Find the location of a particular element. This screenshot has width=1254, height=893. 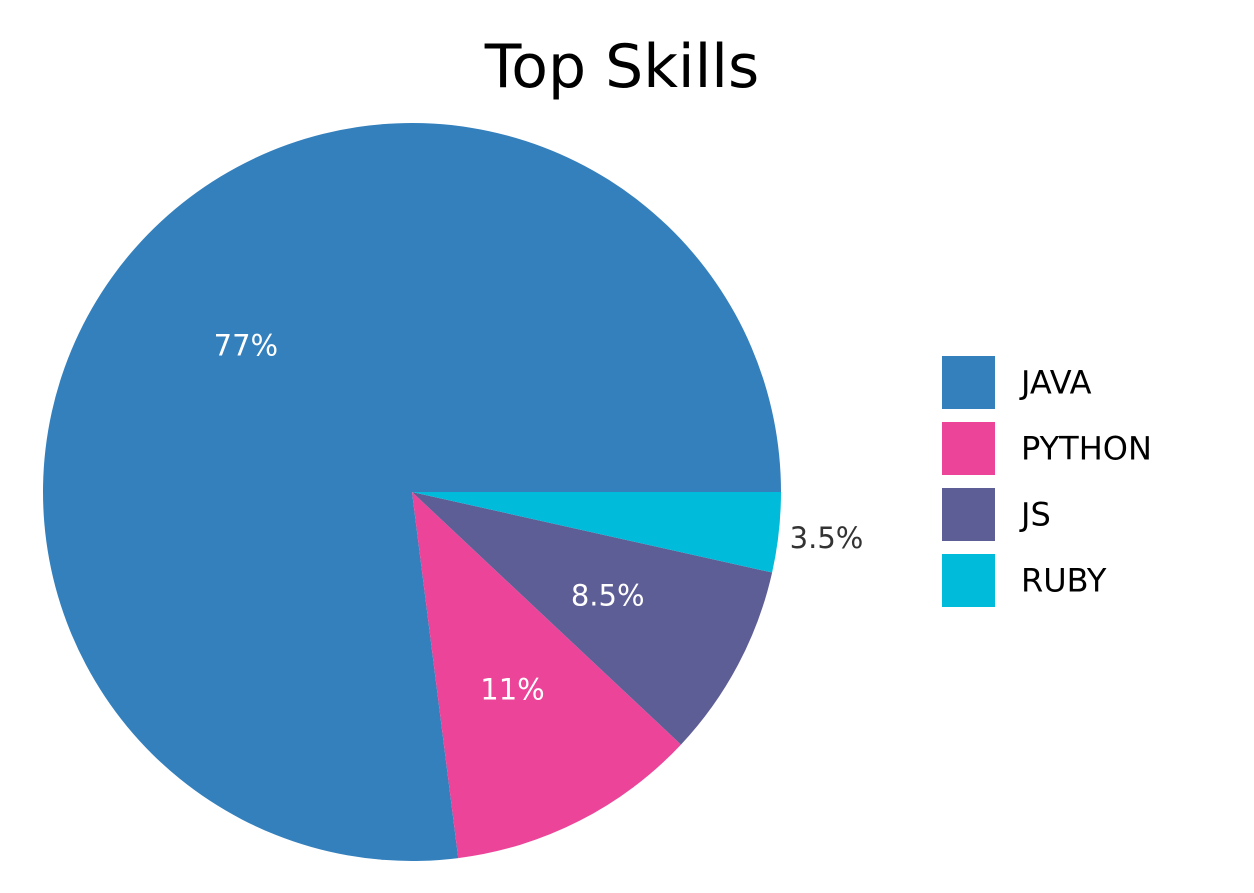

legend-swatch-java is located at coordinates (968, 382).